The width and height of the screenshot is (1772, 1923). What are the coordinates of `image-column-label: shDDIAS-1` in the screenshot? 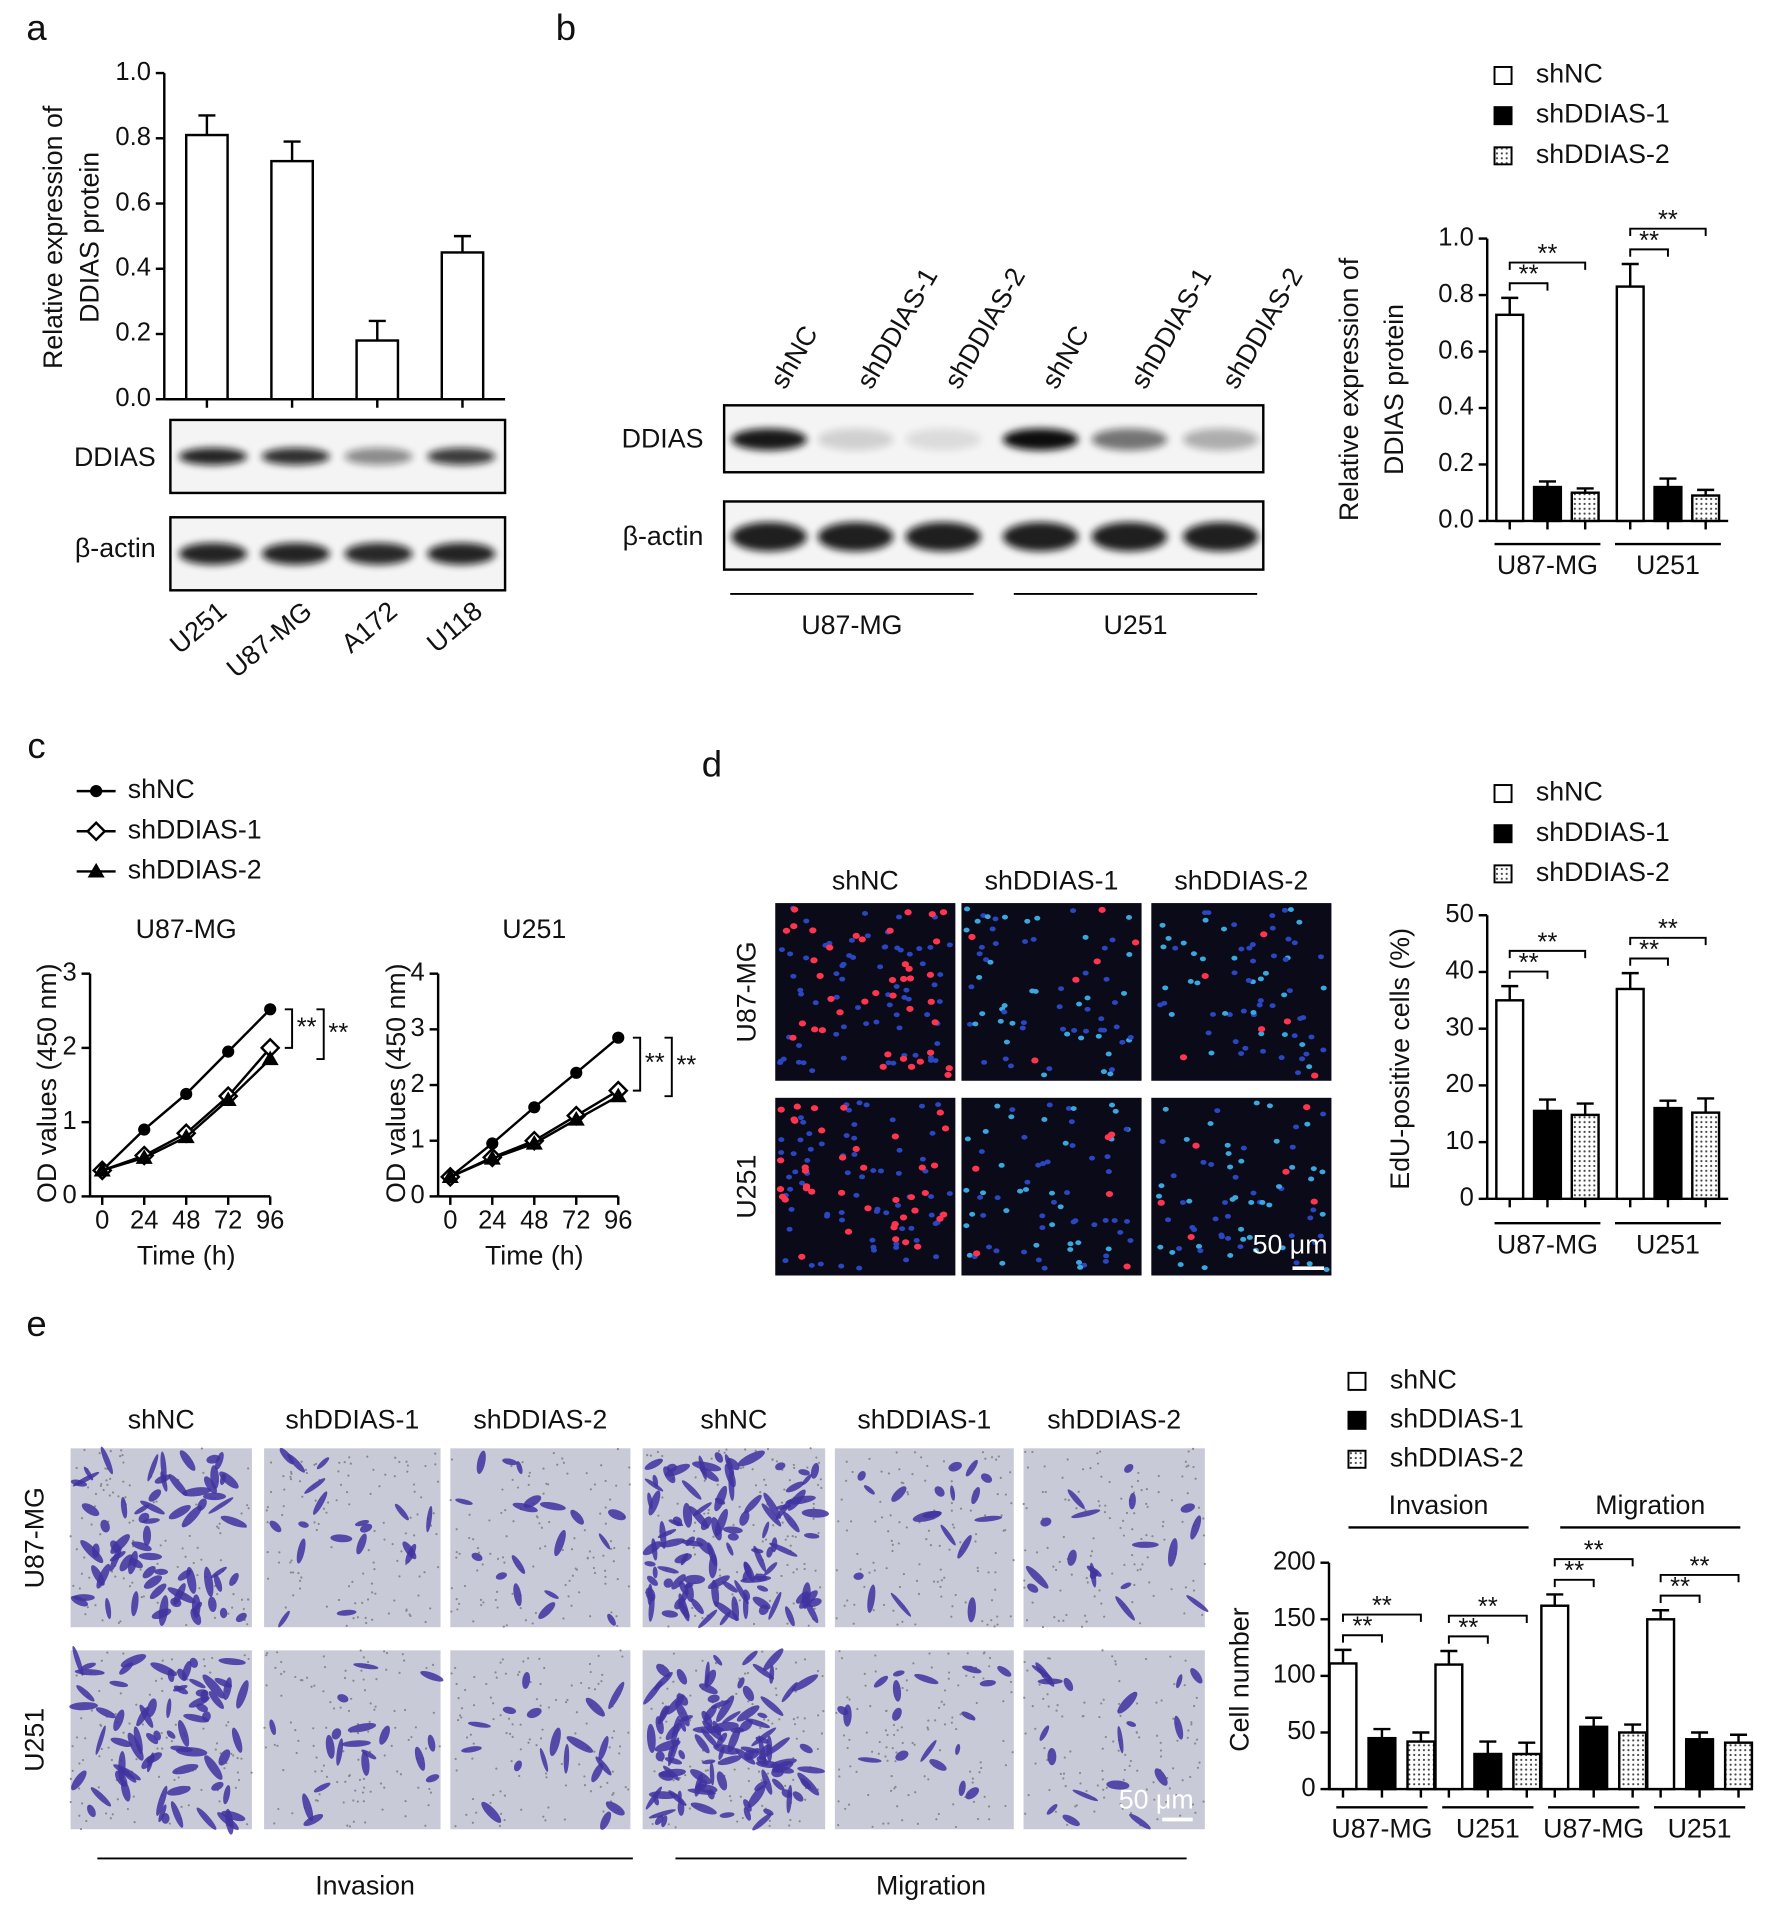 It's located at (1052, 880).